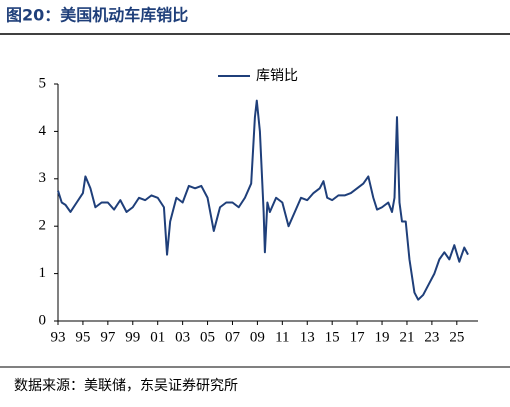 This screenshot has width=510, height=407. I want to click on y-tick-label: 0, so click(43, 320).